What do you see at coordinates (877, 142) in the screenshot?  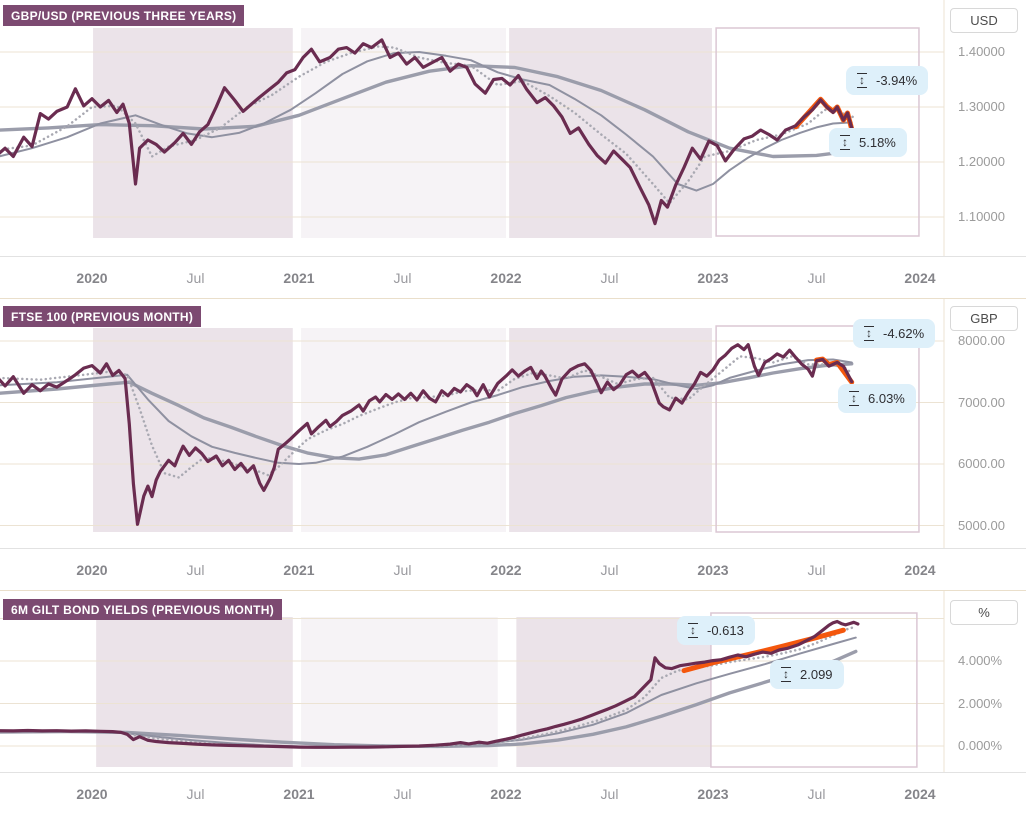 I see `measurement-value: 5.18%` at bounding box center [877, 142].